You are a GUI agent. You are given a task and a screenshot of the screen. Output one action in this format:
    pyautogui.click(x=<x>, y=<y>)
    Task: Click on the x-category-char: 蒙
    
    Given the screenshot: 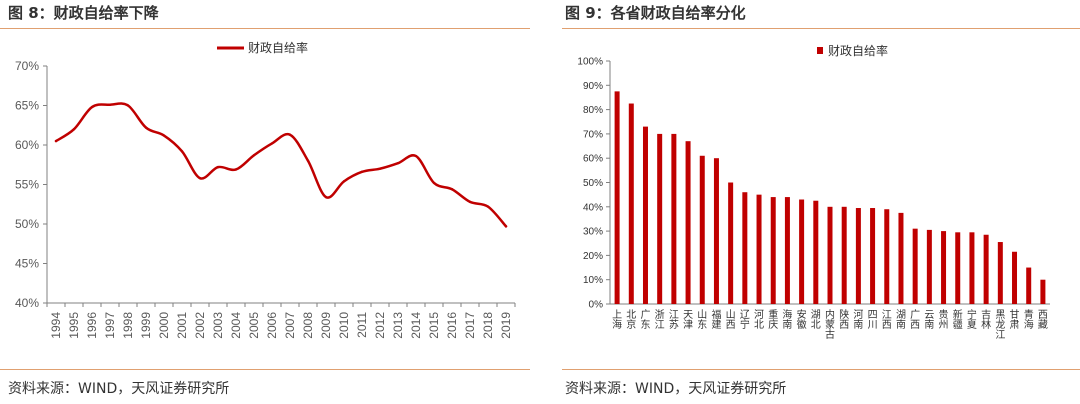 What is the action you would take?
    pyautogui.click(x=830, y=324)
    